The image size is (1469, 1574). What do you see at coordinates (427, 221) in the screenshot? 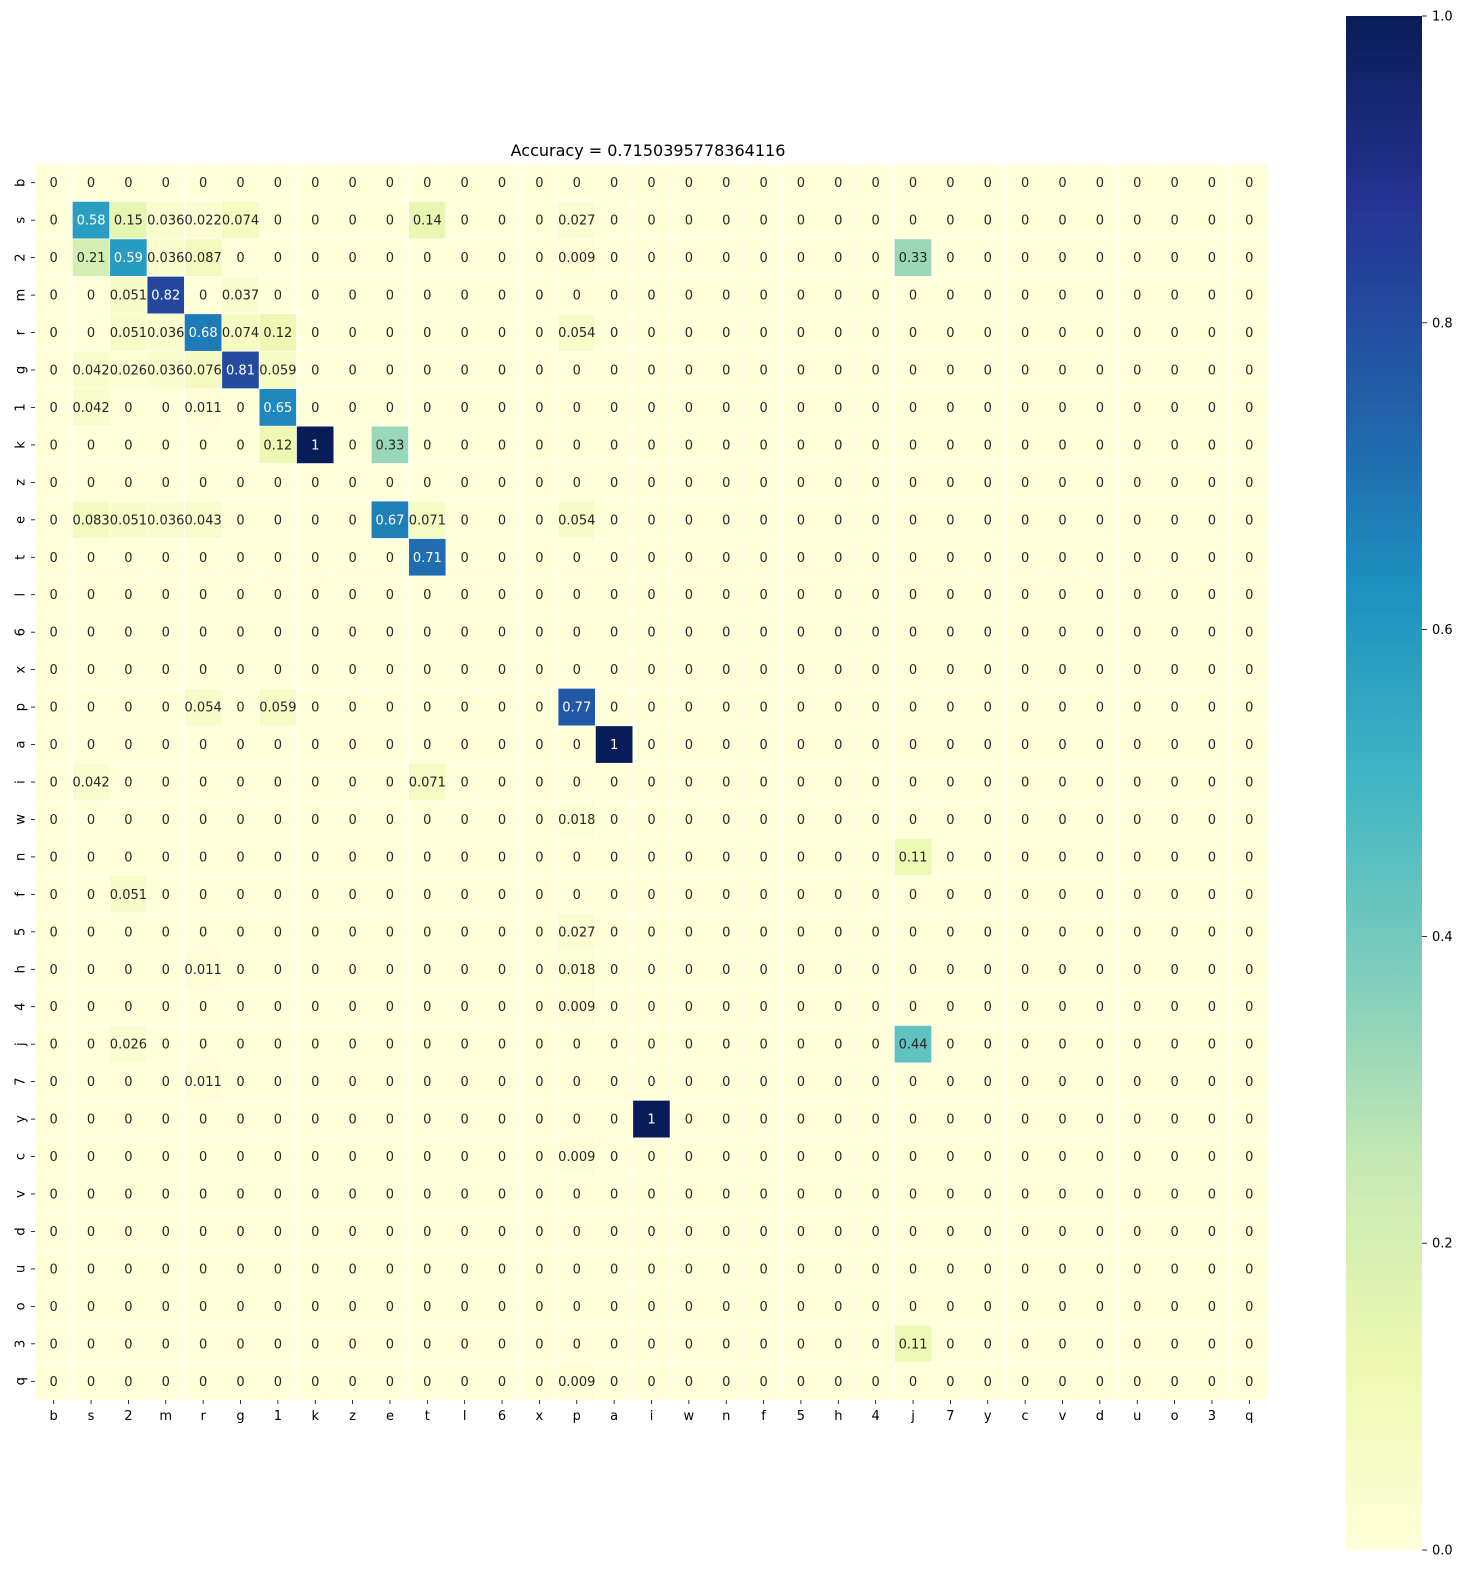
I see `cell-value-label: 0.14` at bounding box center [427, 221].